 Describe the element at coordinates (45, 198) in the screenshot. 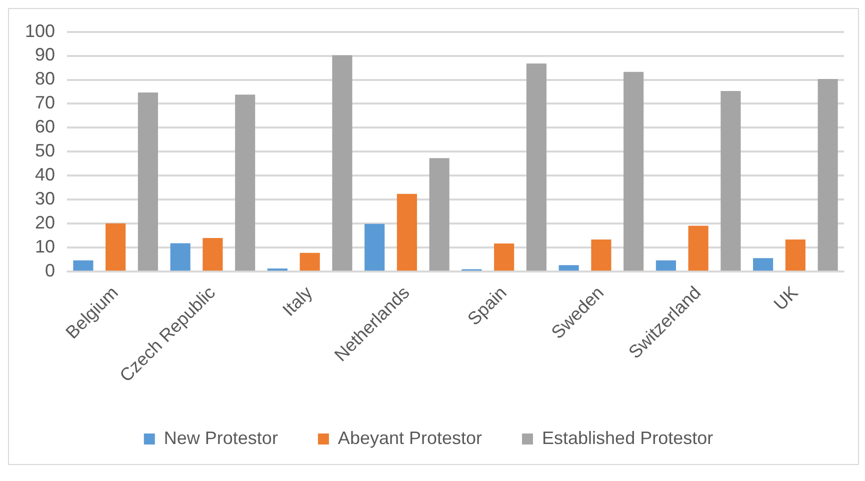

I see `y-tick-label: 30` at that location.